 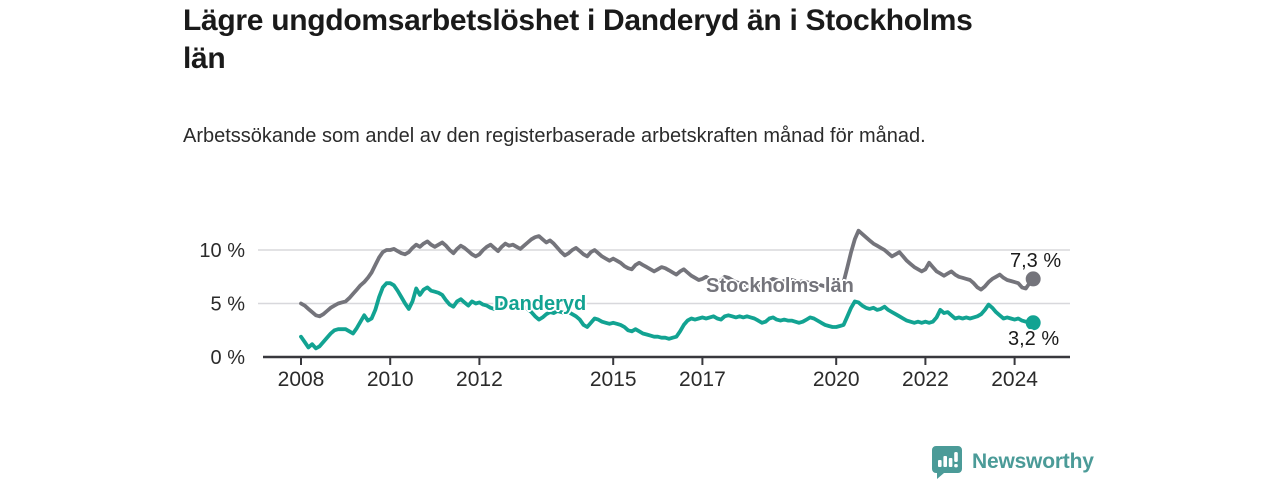 What do you see at coordinates (228, 305) in the screenshot?
I see `y-tick-label: 5 %` at bounding box center [228, 305].